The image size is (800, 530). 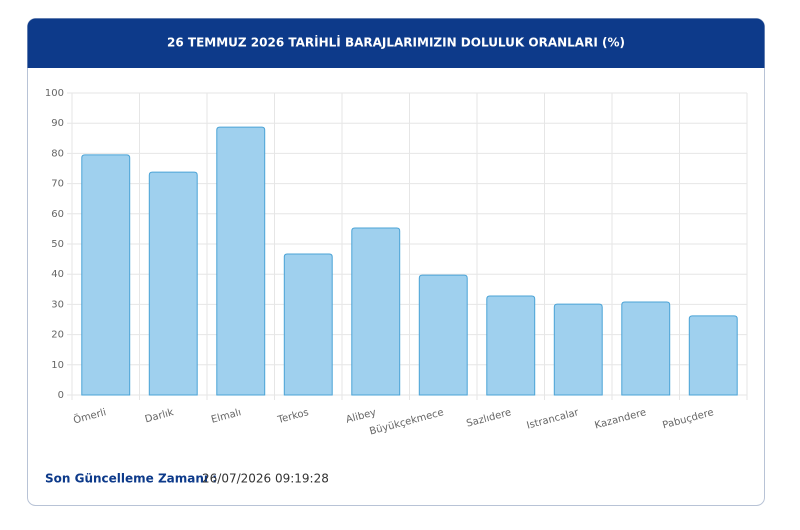 What do you see at coordinates (57, 214) in the screenshot?
I see `y-tick-label: 60` at bounding box center [57, 214].